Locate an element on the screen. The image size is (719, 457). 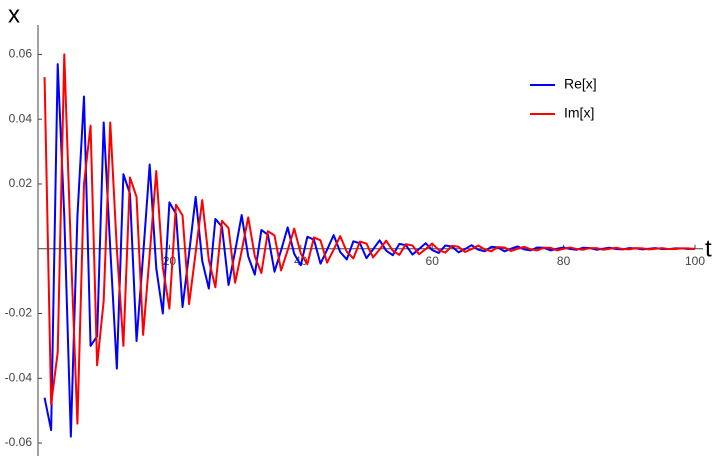
y-tick-label: 0.04 is located at coordinates (21, 118).